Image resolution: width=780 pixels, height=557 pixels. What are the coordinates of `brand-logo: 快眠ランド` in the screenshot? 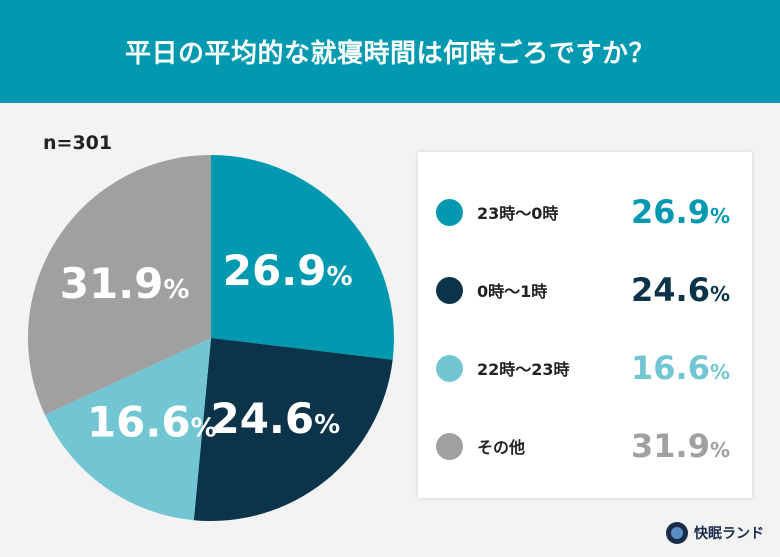 It's located at (715, 533).